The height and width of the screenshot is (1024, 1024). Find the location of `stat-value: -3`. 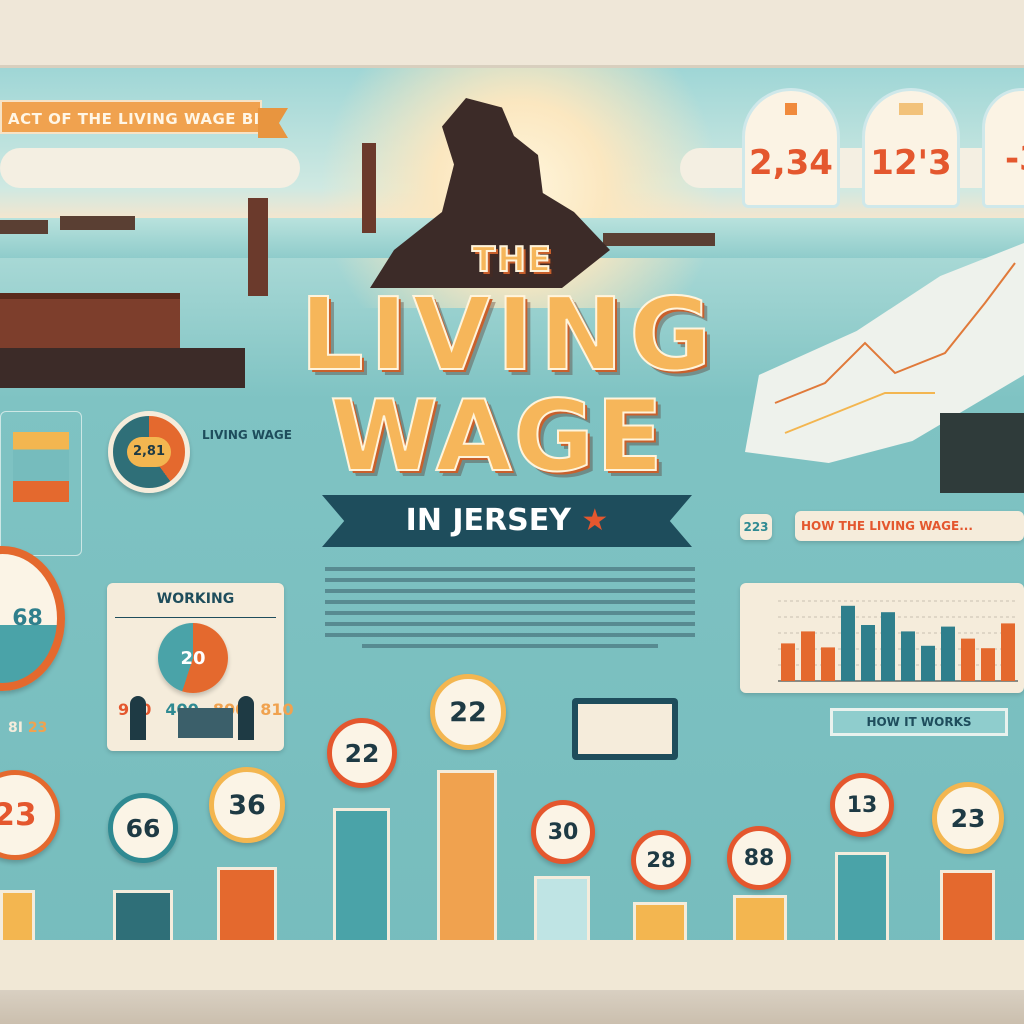

stat-value: -3 is located at coordinates (1014, 159).